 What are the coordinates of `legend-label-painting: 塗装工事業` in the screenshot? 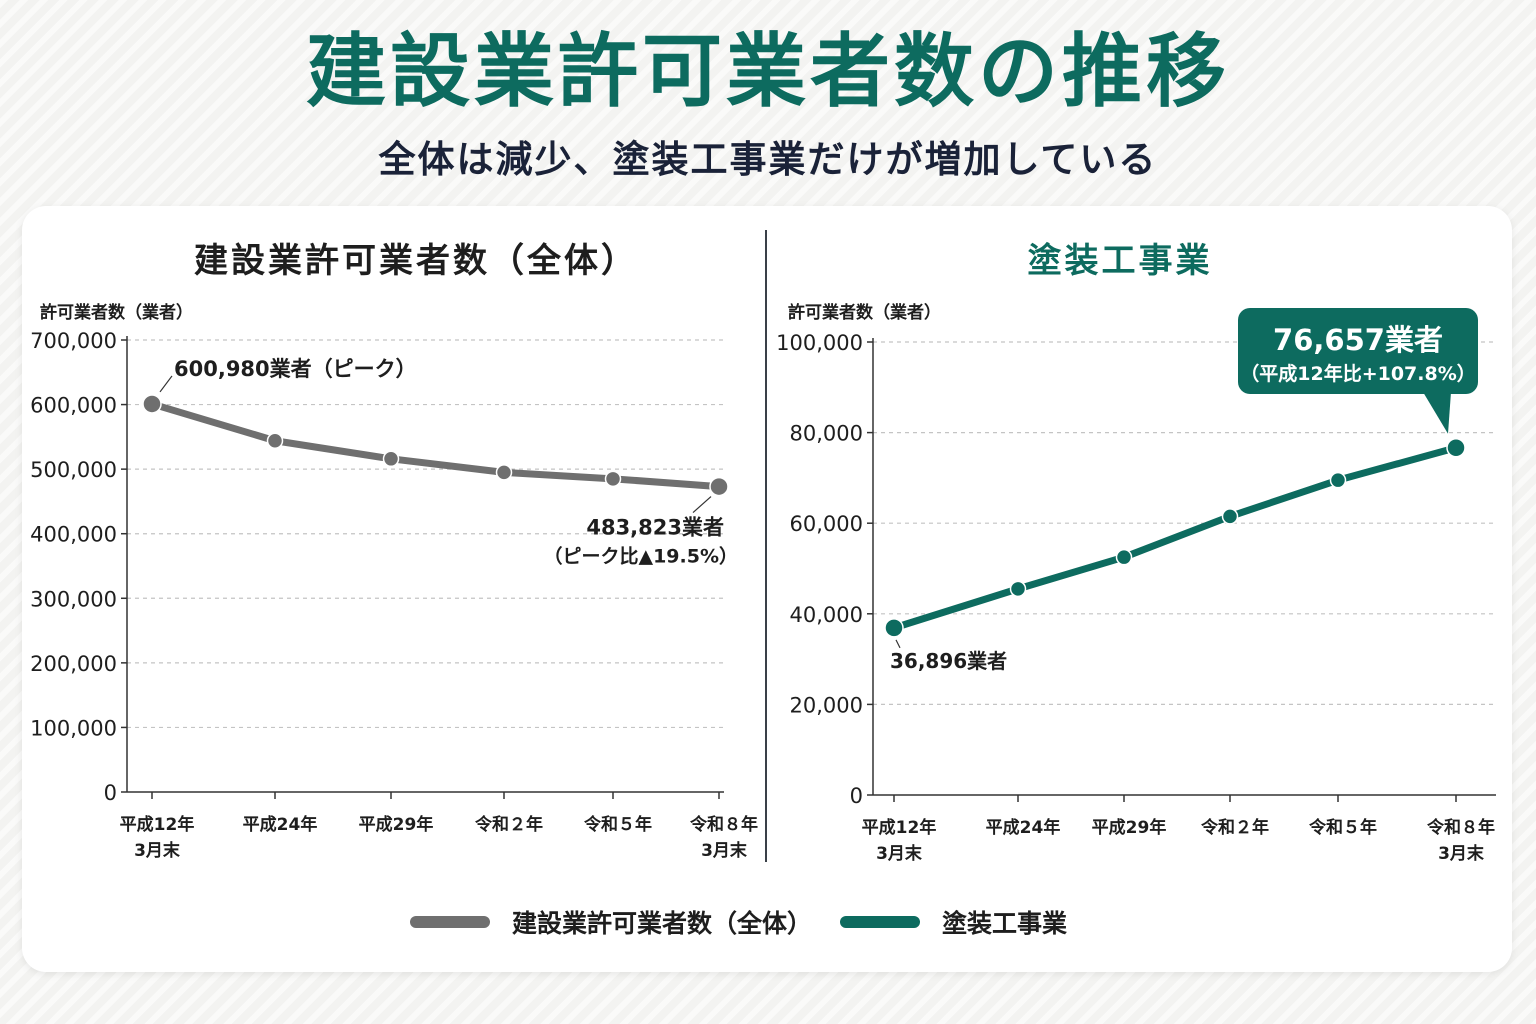 It's located at (1005, 923).